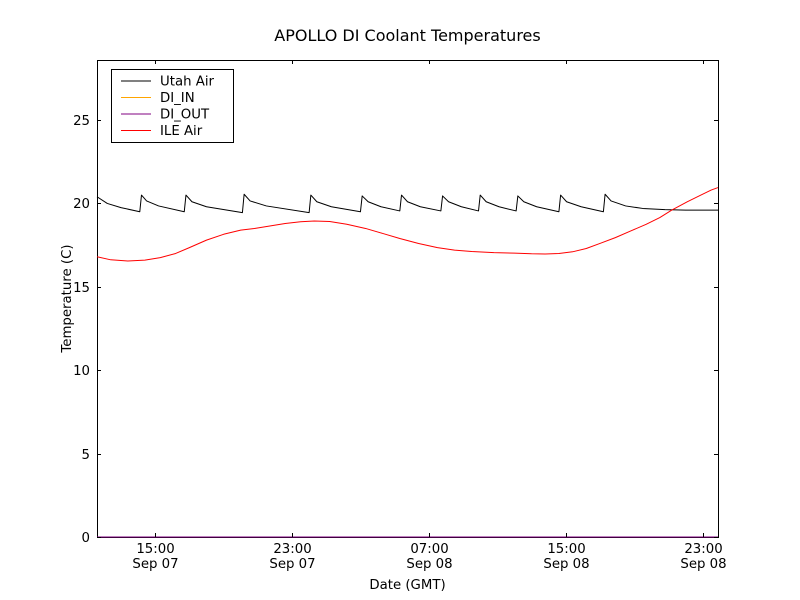  What do you see at coordinates (81, 288) in the screenshot?
I see `y-tick-label: 15` at bounding box center [81, 288].